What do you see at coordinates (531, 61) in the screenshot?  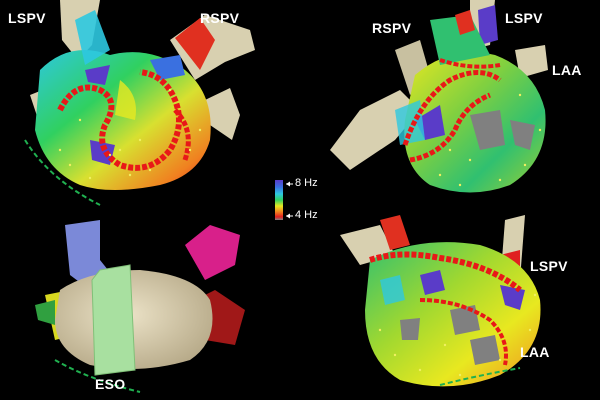 I see `laa-cap` at bounding box center [531, 61].